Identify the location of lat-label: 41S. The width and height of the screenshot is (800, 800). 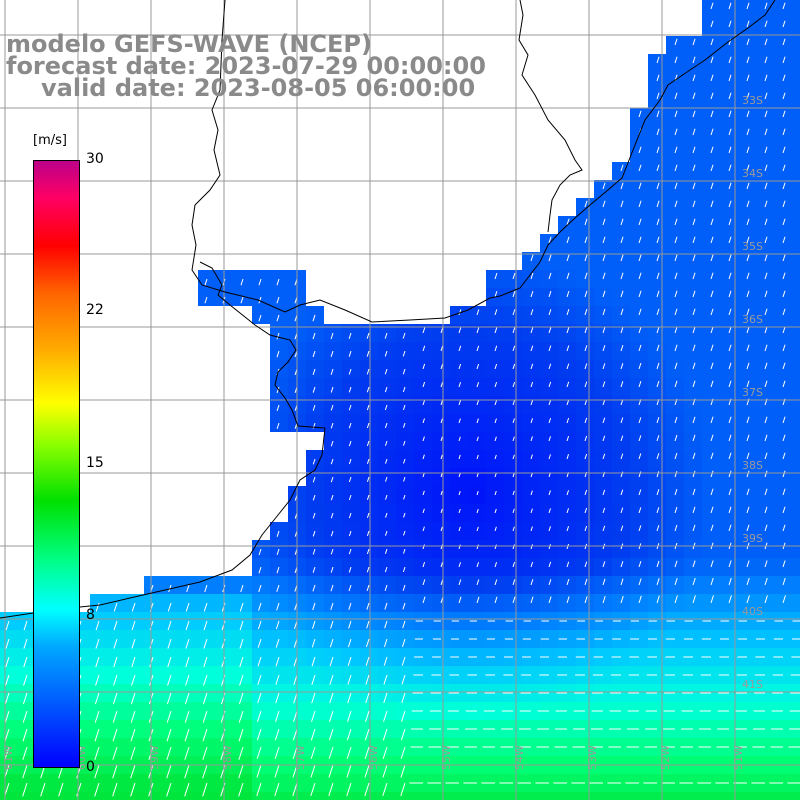
(752, 684).